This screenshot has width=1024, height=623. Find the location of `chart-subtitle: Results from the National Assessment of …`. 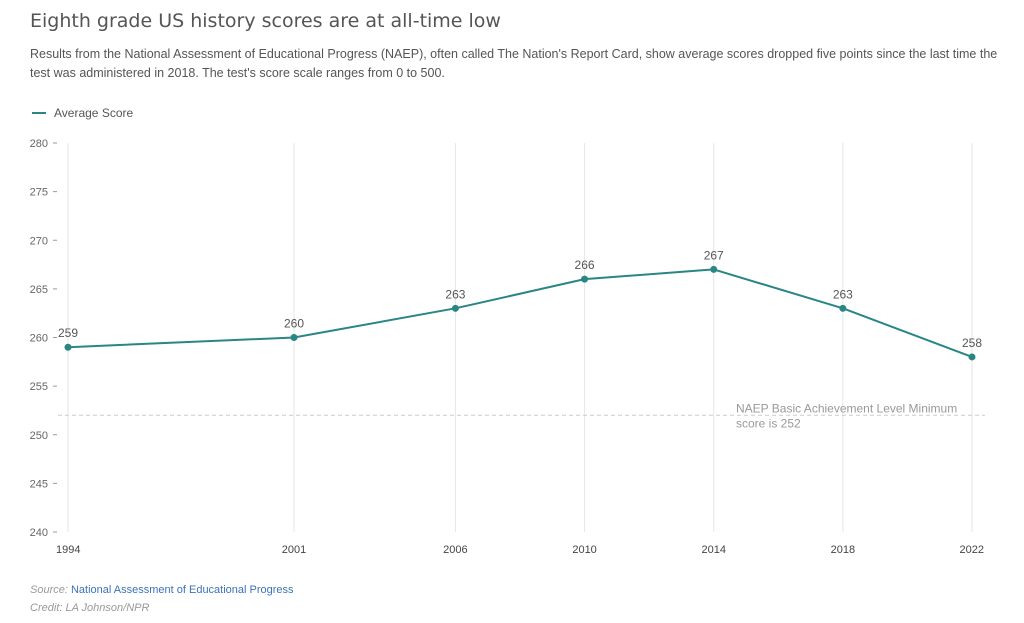

chart-subtitle: Results from the National Assessment of … is located at coordinates (514, 63).